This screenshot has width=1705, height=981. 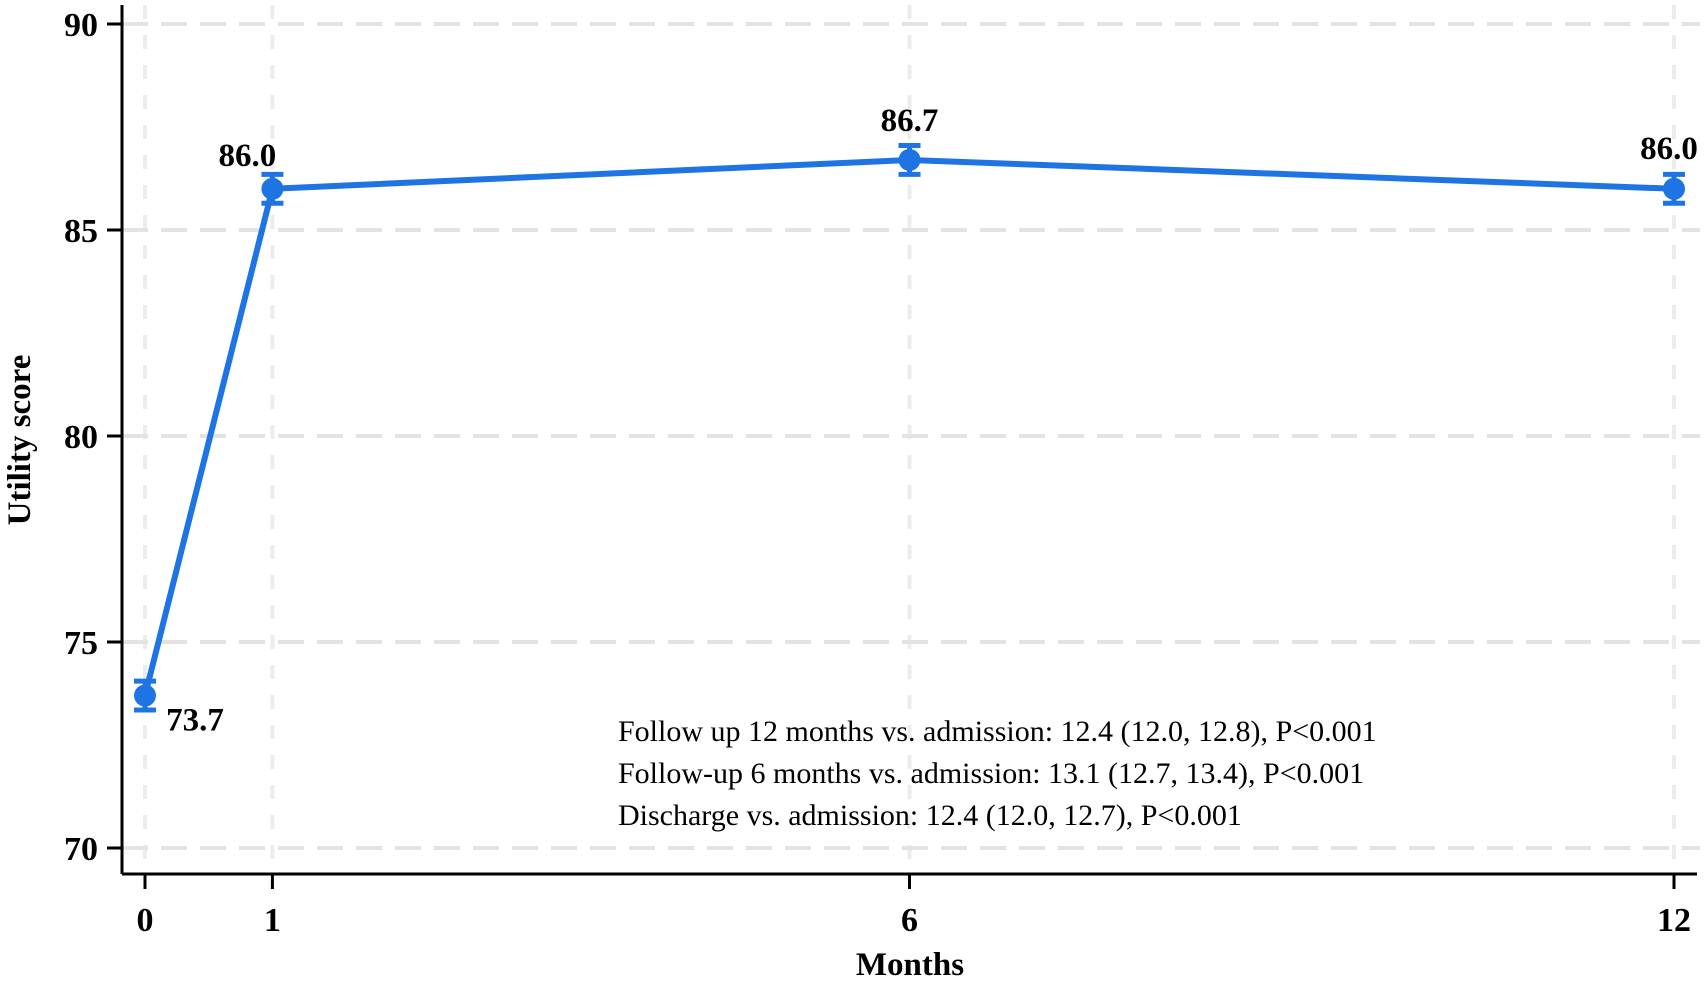 I want to click on y-tick-label: 80, so click(x=81, y=437).